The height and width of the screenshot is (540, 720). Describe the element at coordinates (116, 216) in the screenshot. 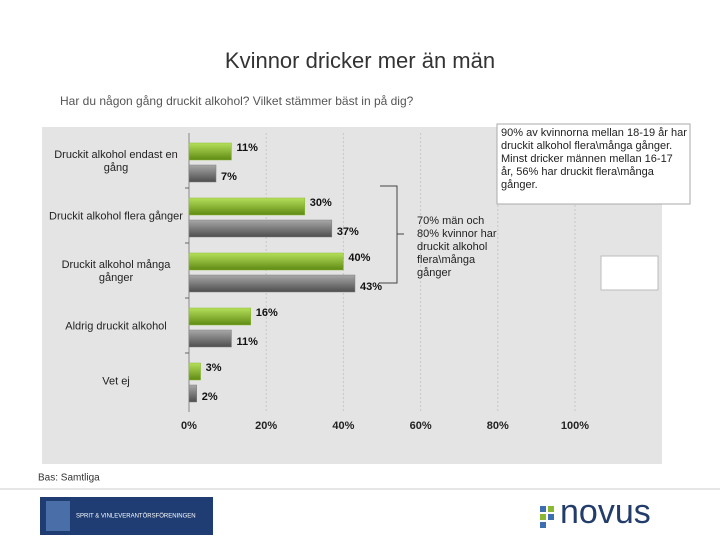

I see `category-label: Druckit alkohol flera gånger` at that location.